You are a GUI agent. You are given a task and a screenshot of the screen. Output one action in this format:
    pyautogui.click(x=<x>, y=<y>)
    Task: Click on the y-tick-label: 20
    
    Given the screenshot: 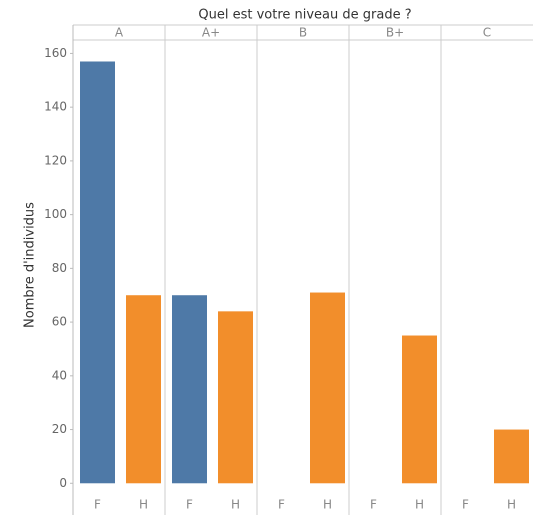 What is the action you would take?
    pyautogui.click(x=59, y=429)
    